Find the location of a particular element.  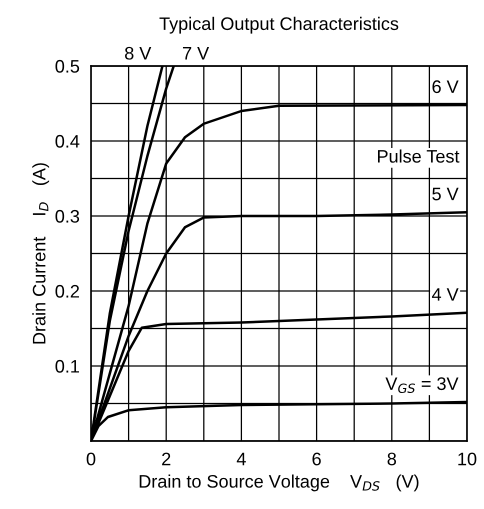

text: Drain to Source Voltage V$_{DS}$ (V) is located at coordinates (279, 483).